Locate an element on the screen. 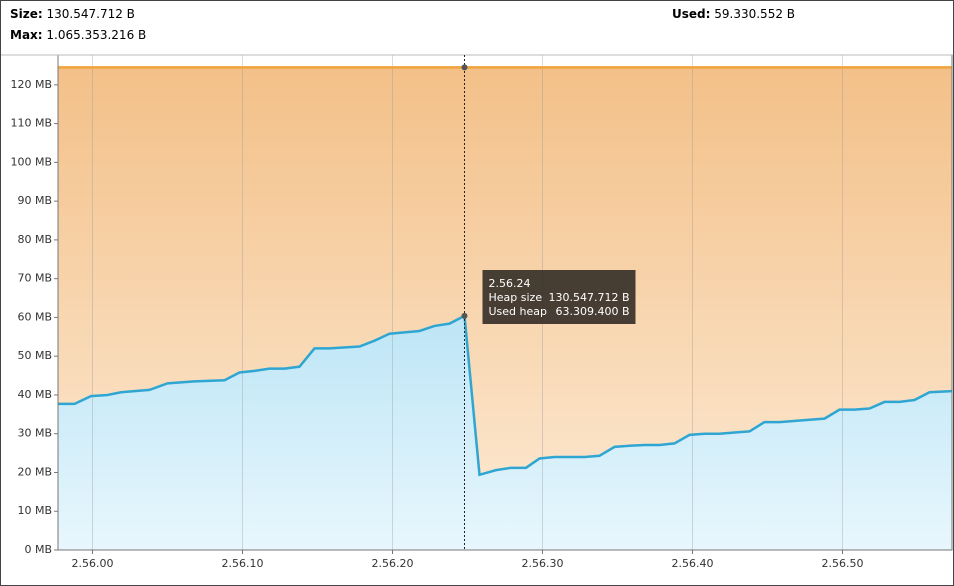 Image resolution: width=954 pixels, height=586 pixels. x-tick-label: 2.56.00 is located at coordinates (93, 563).